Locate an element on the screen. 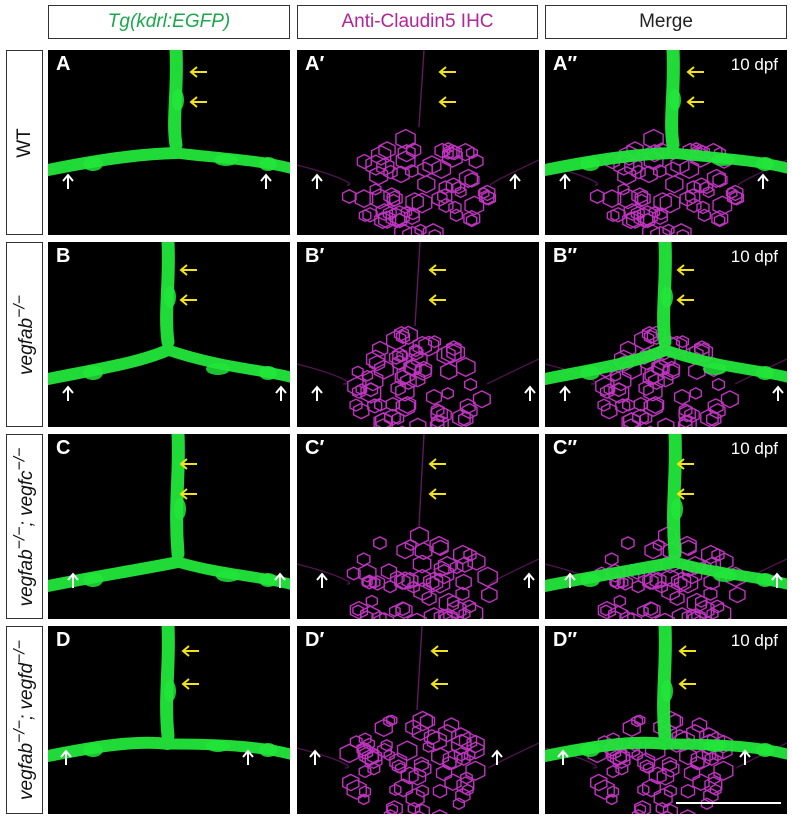 The image size is (792, 819). micrograph-panel: A″ 10 dpf is located at coordinates (666, 142).